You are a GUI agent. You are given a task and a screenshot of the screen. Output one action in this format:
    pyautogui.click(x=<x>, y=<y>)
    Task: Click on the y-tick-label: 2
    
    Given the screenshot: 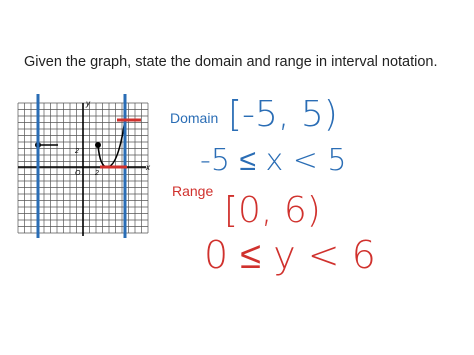 What is the action you would take?
    pyautogui.click(x=76, y=151)
    